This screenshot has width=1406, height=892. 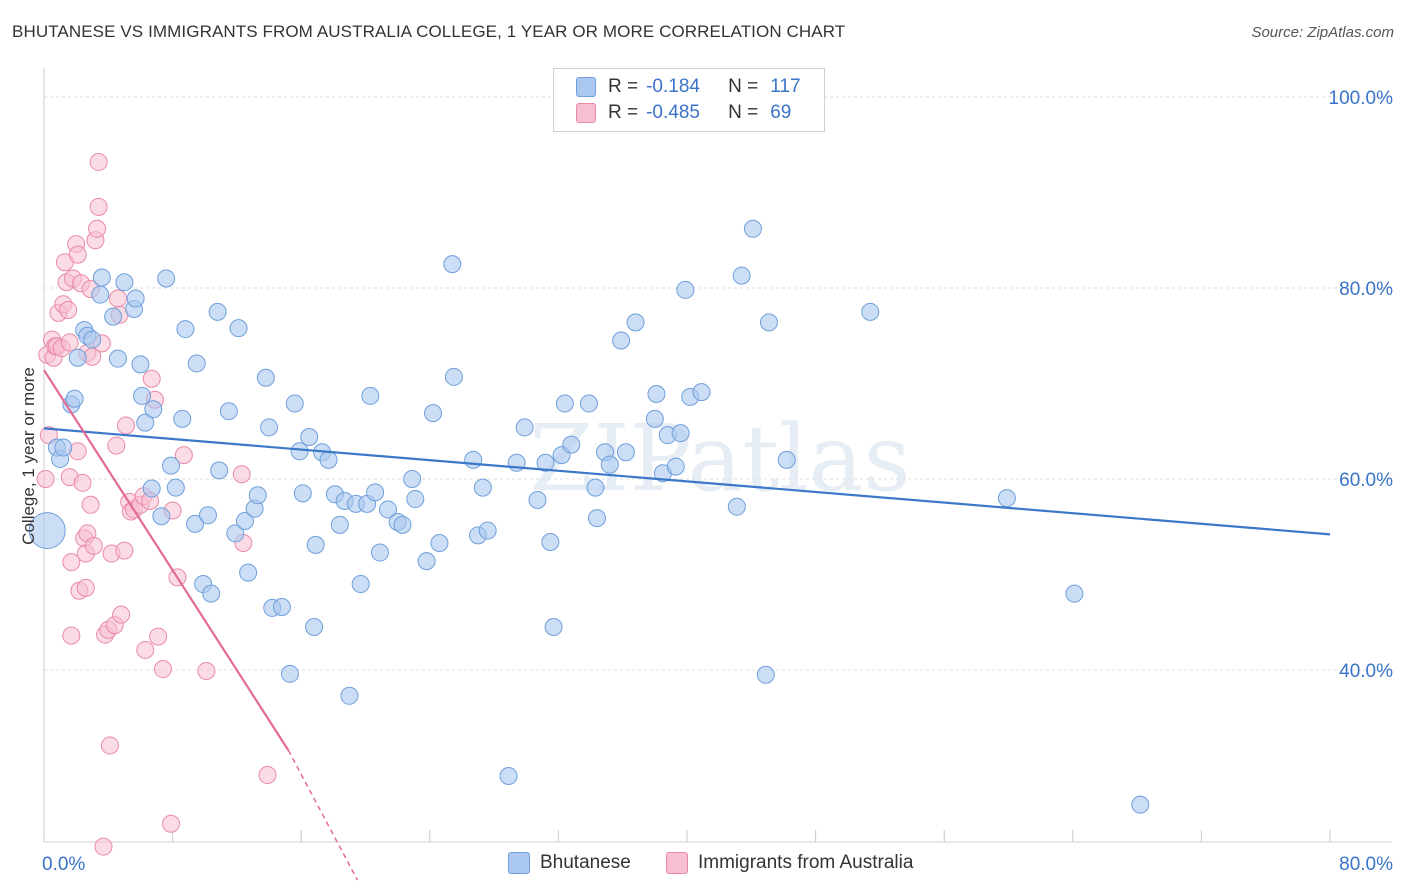 I want to click on legend-r-label: R =, so click(x=623, y=86).